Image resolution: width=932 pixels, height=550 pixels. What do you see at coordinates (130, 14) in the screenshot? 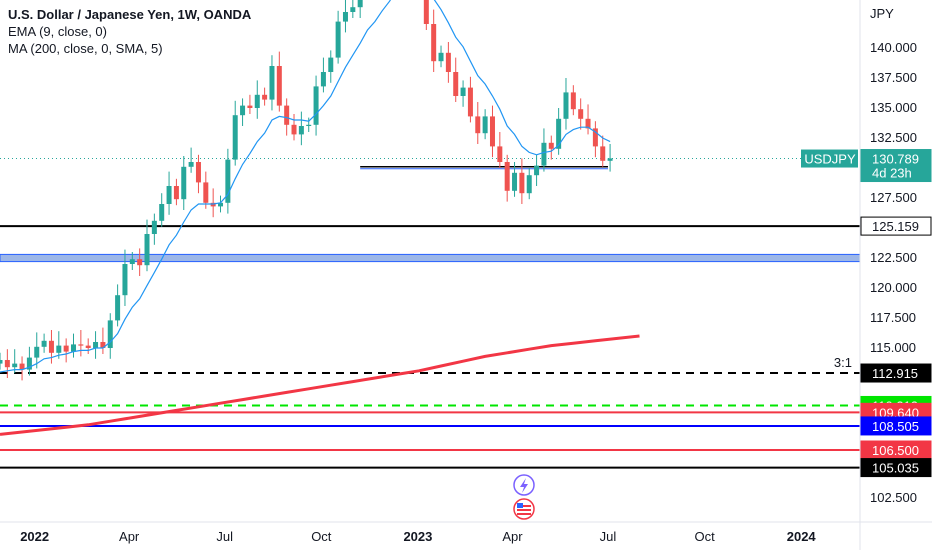
I see `symbol-title: U.S. Dollar / Japanese Yen, 1W, OANDA` at bounding box center [130, 14].